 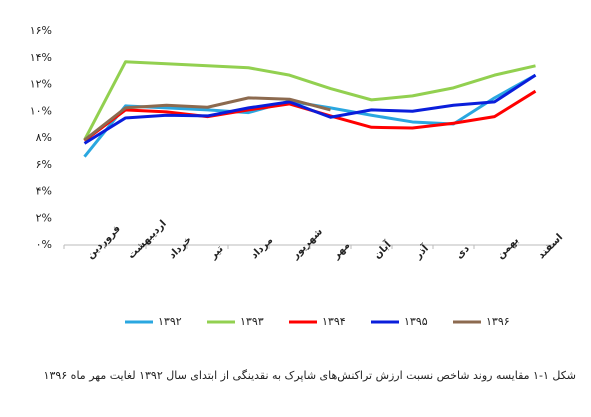 What do you see at coordinates (262, 248) in the screenshot?
I see `x-tick-label: مرداد` at bounding box center [262, 248].